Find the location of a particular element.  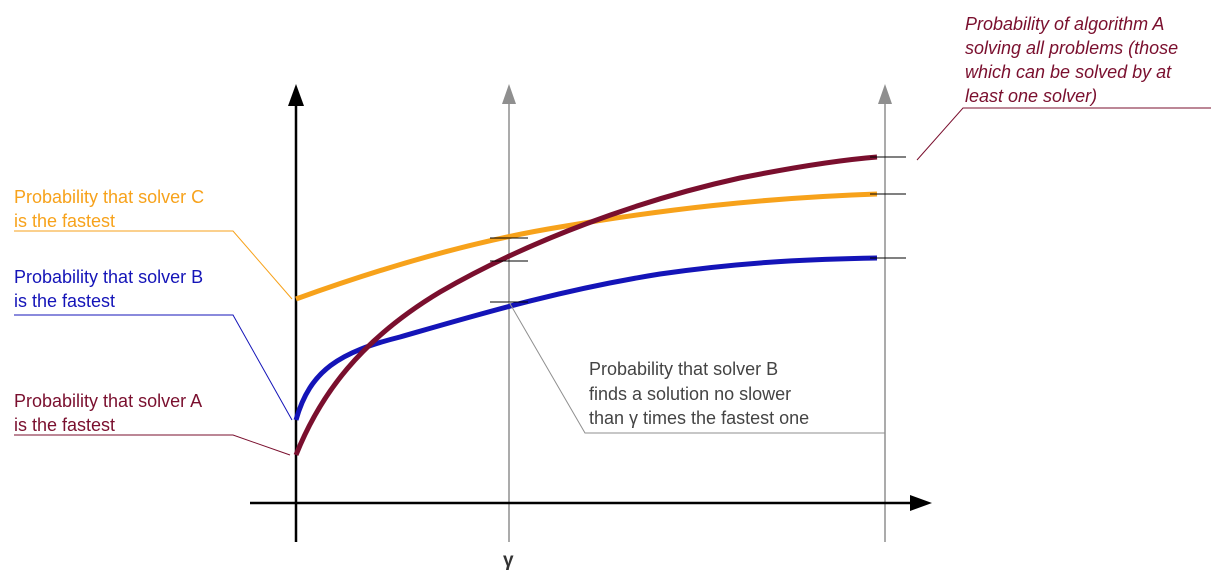

algorithm-a-label-line-4: least one solver) is located at coordinates (1031, 96).